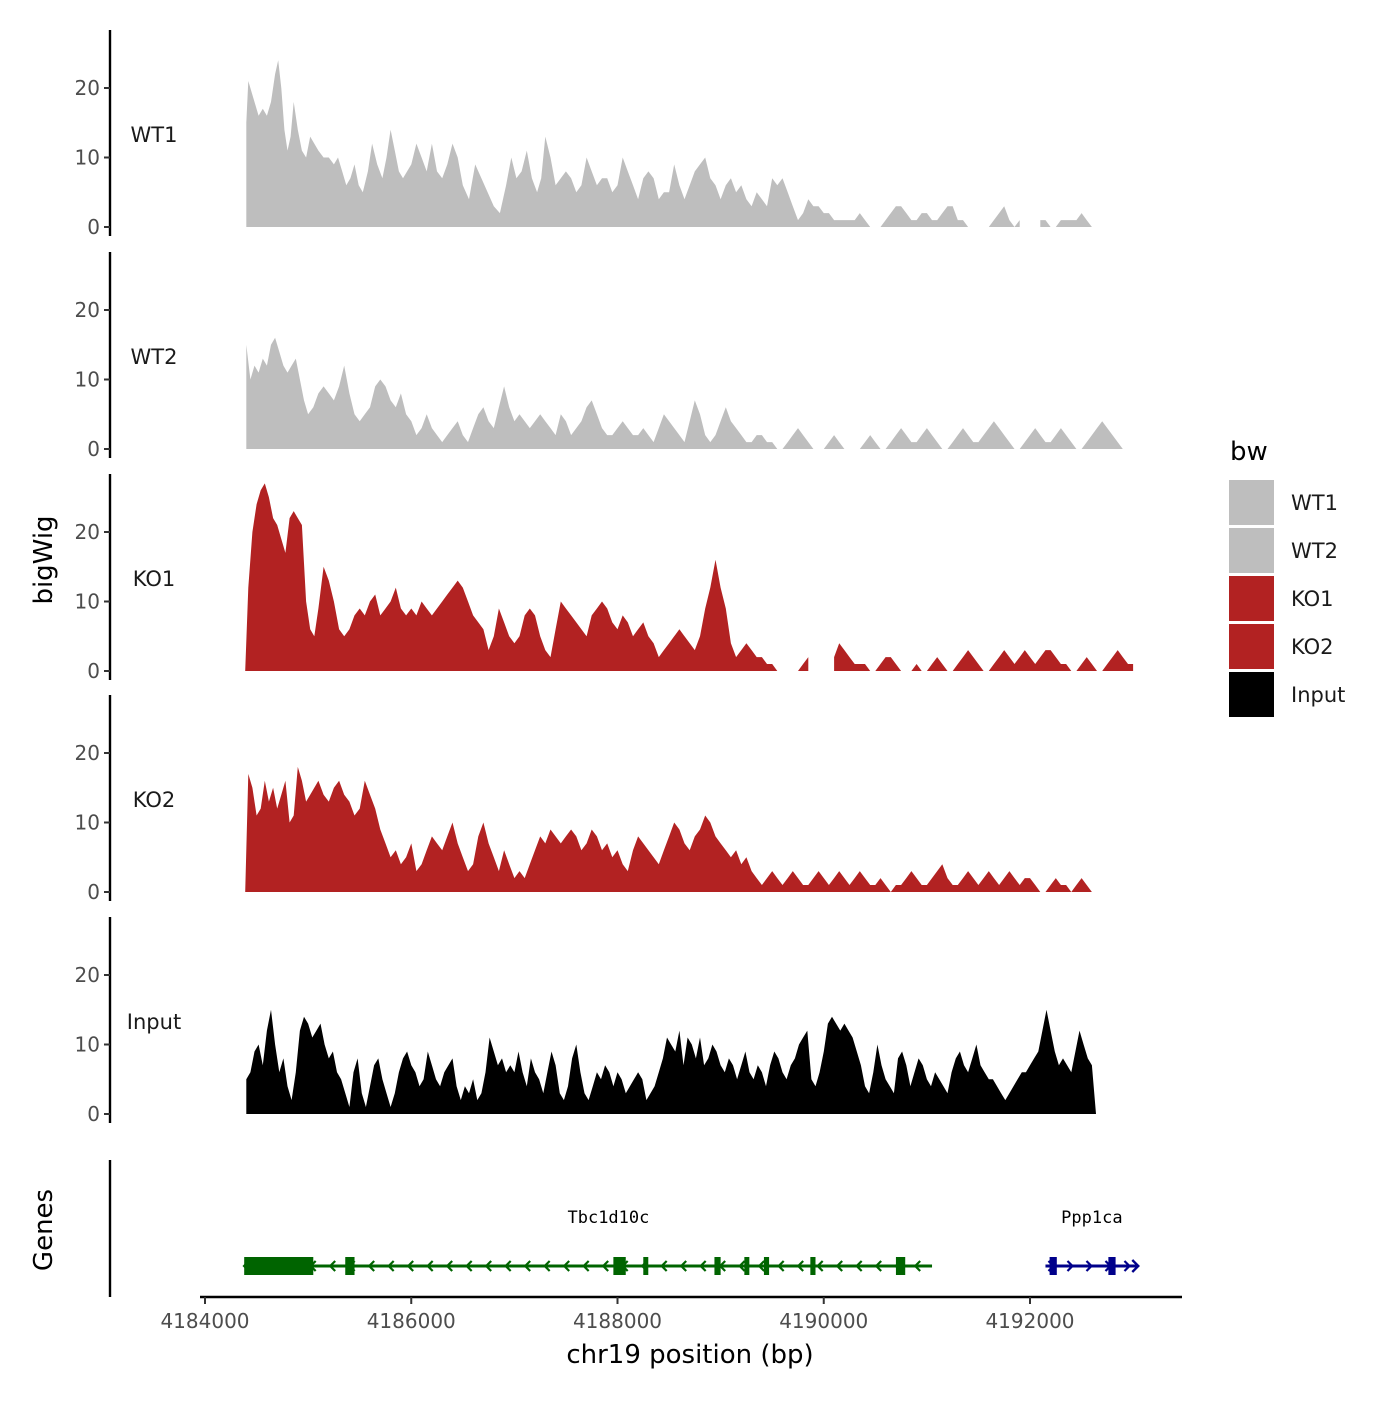 The height and width of the screenshot is (1405, 1400). I want to click on signal-area-input, so click(671, 1061).